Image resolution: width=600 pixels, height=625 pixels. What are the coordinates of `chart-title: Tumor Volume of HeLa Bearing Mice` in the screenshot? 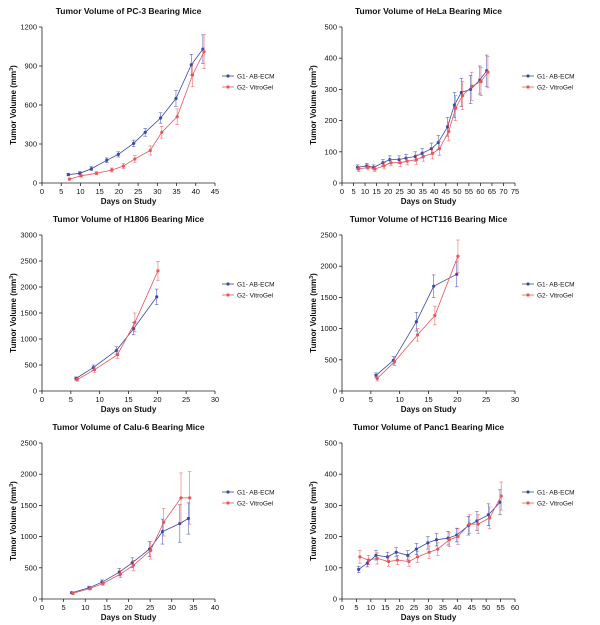 It's located at (428, 11).